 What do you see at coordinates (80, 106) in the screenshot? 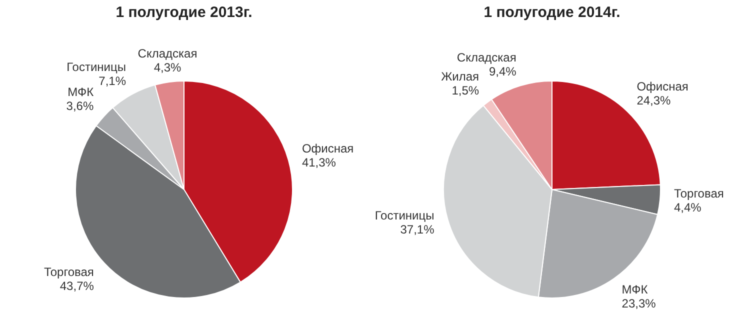
I see `data-label: 3,6%` at bounding box center [80, 106].